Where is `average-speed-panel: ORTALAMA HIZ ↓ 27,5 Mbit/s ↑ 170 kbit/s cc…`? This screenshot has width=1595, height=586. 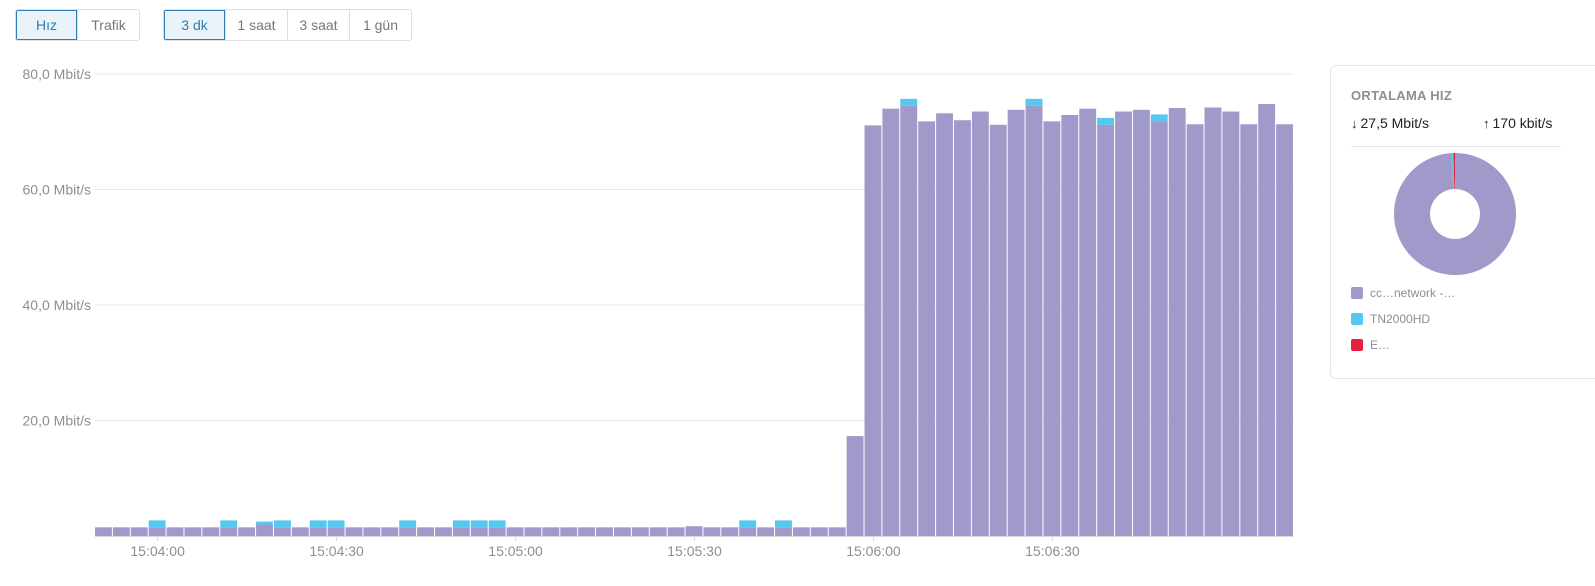
average-speed-panel: ORTALAMA HIZ ↓ 27,5 Mbit/s ↑ 170 kbit/s cc… is located at coordinates (1462, 222).